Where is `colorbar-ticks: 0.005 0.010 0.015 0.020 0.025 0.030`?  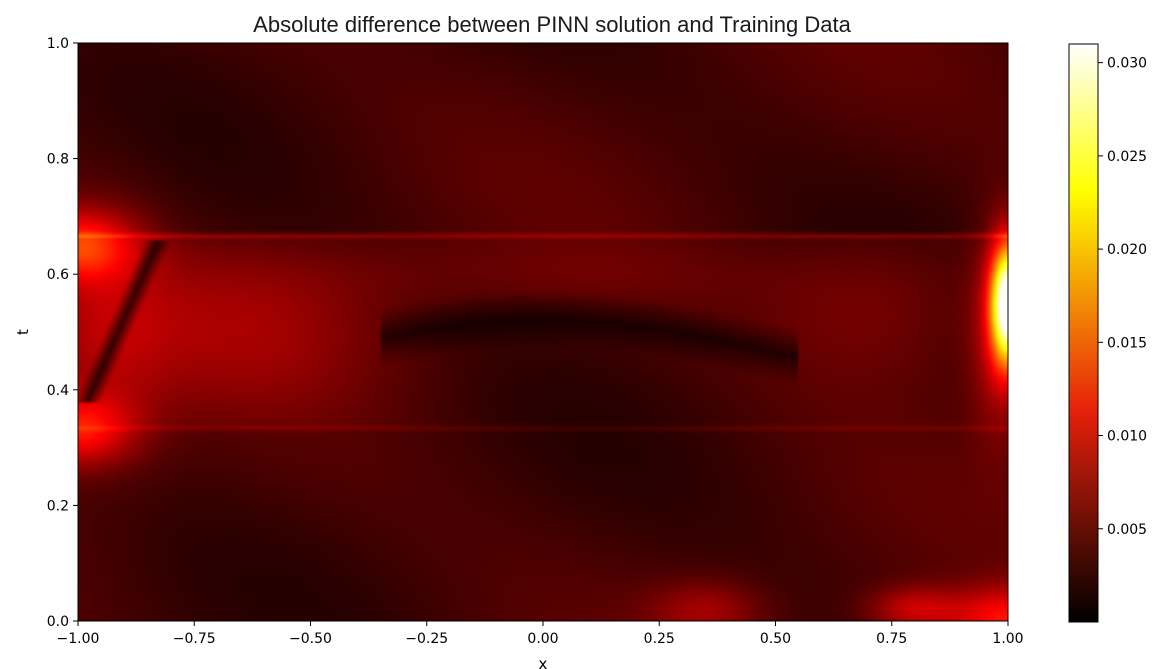 colorbar-ticks: 0.005 0.010 0.015 0.020 0.025 0.030 is located at coordinates (1122, 297).